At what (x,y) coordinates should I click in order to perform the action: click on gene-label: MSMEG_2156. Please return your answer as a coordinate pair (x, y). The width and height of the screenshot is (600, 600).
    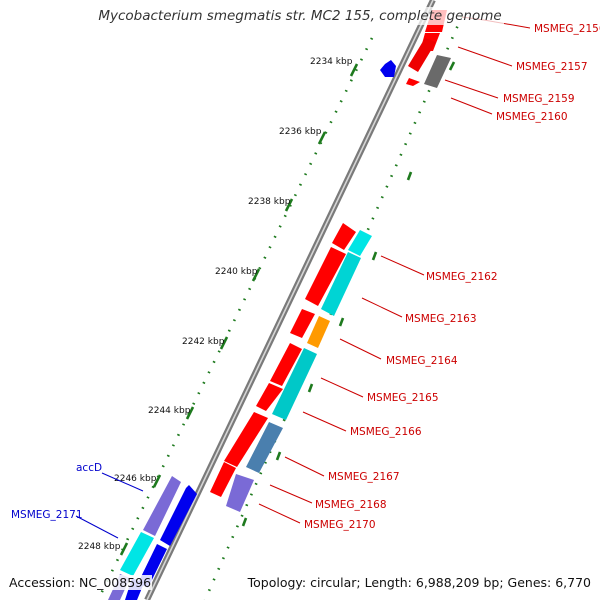
    Looking at the image, I should click on (567, 29).